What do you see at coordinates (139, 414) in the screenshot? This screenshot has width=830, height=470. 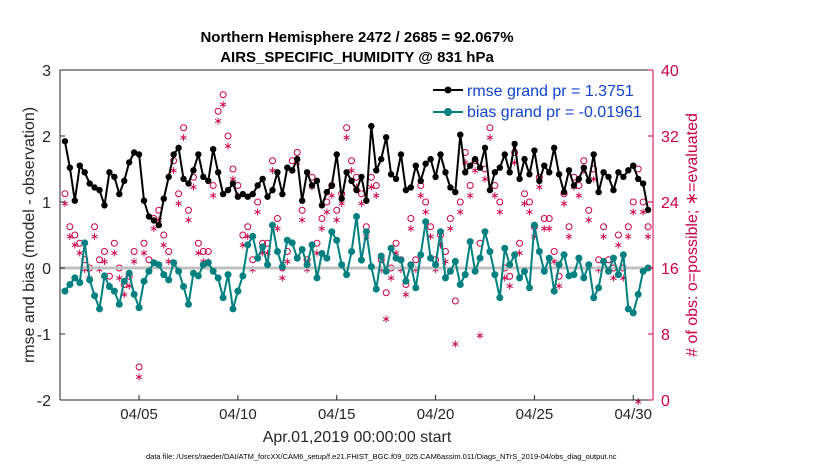 I see `x-tick-label: 04/05` at bounding box center [139, 414].